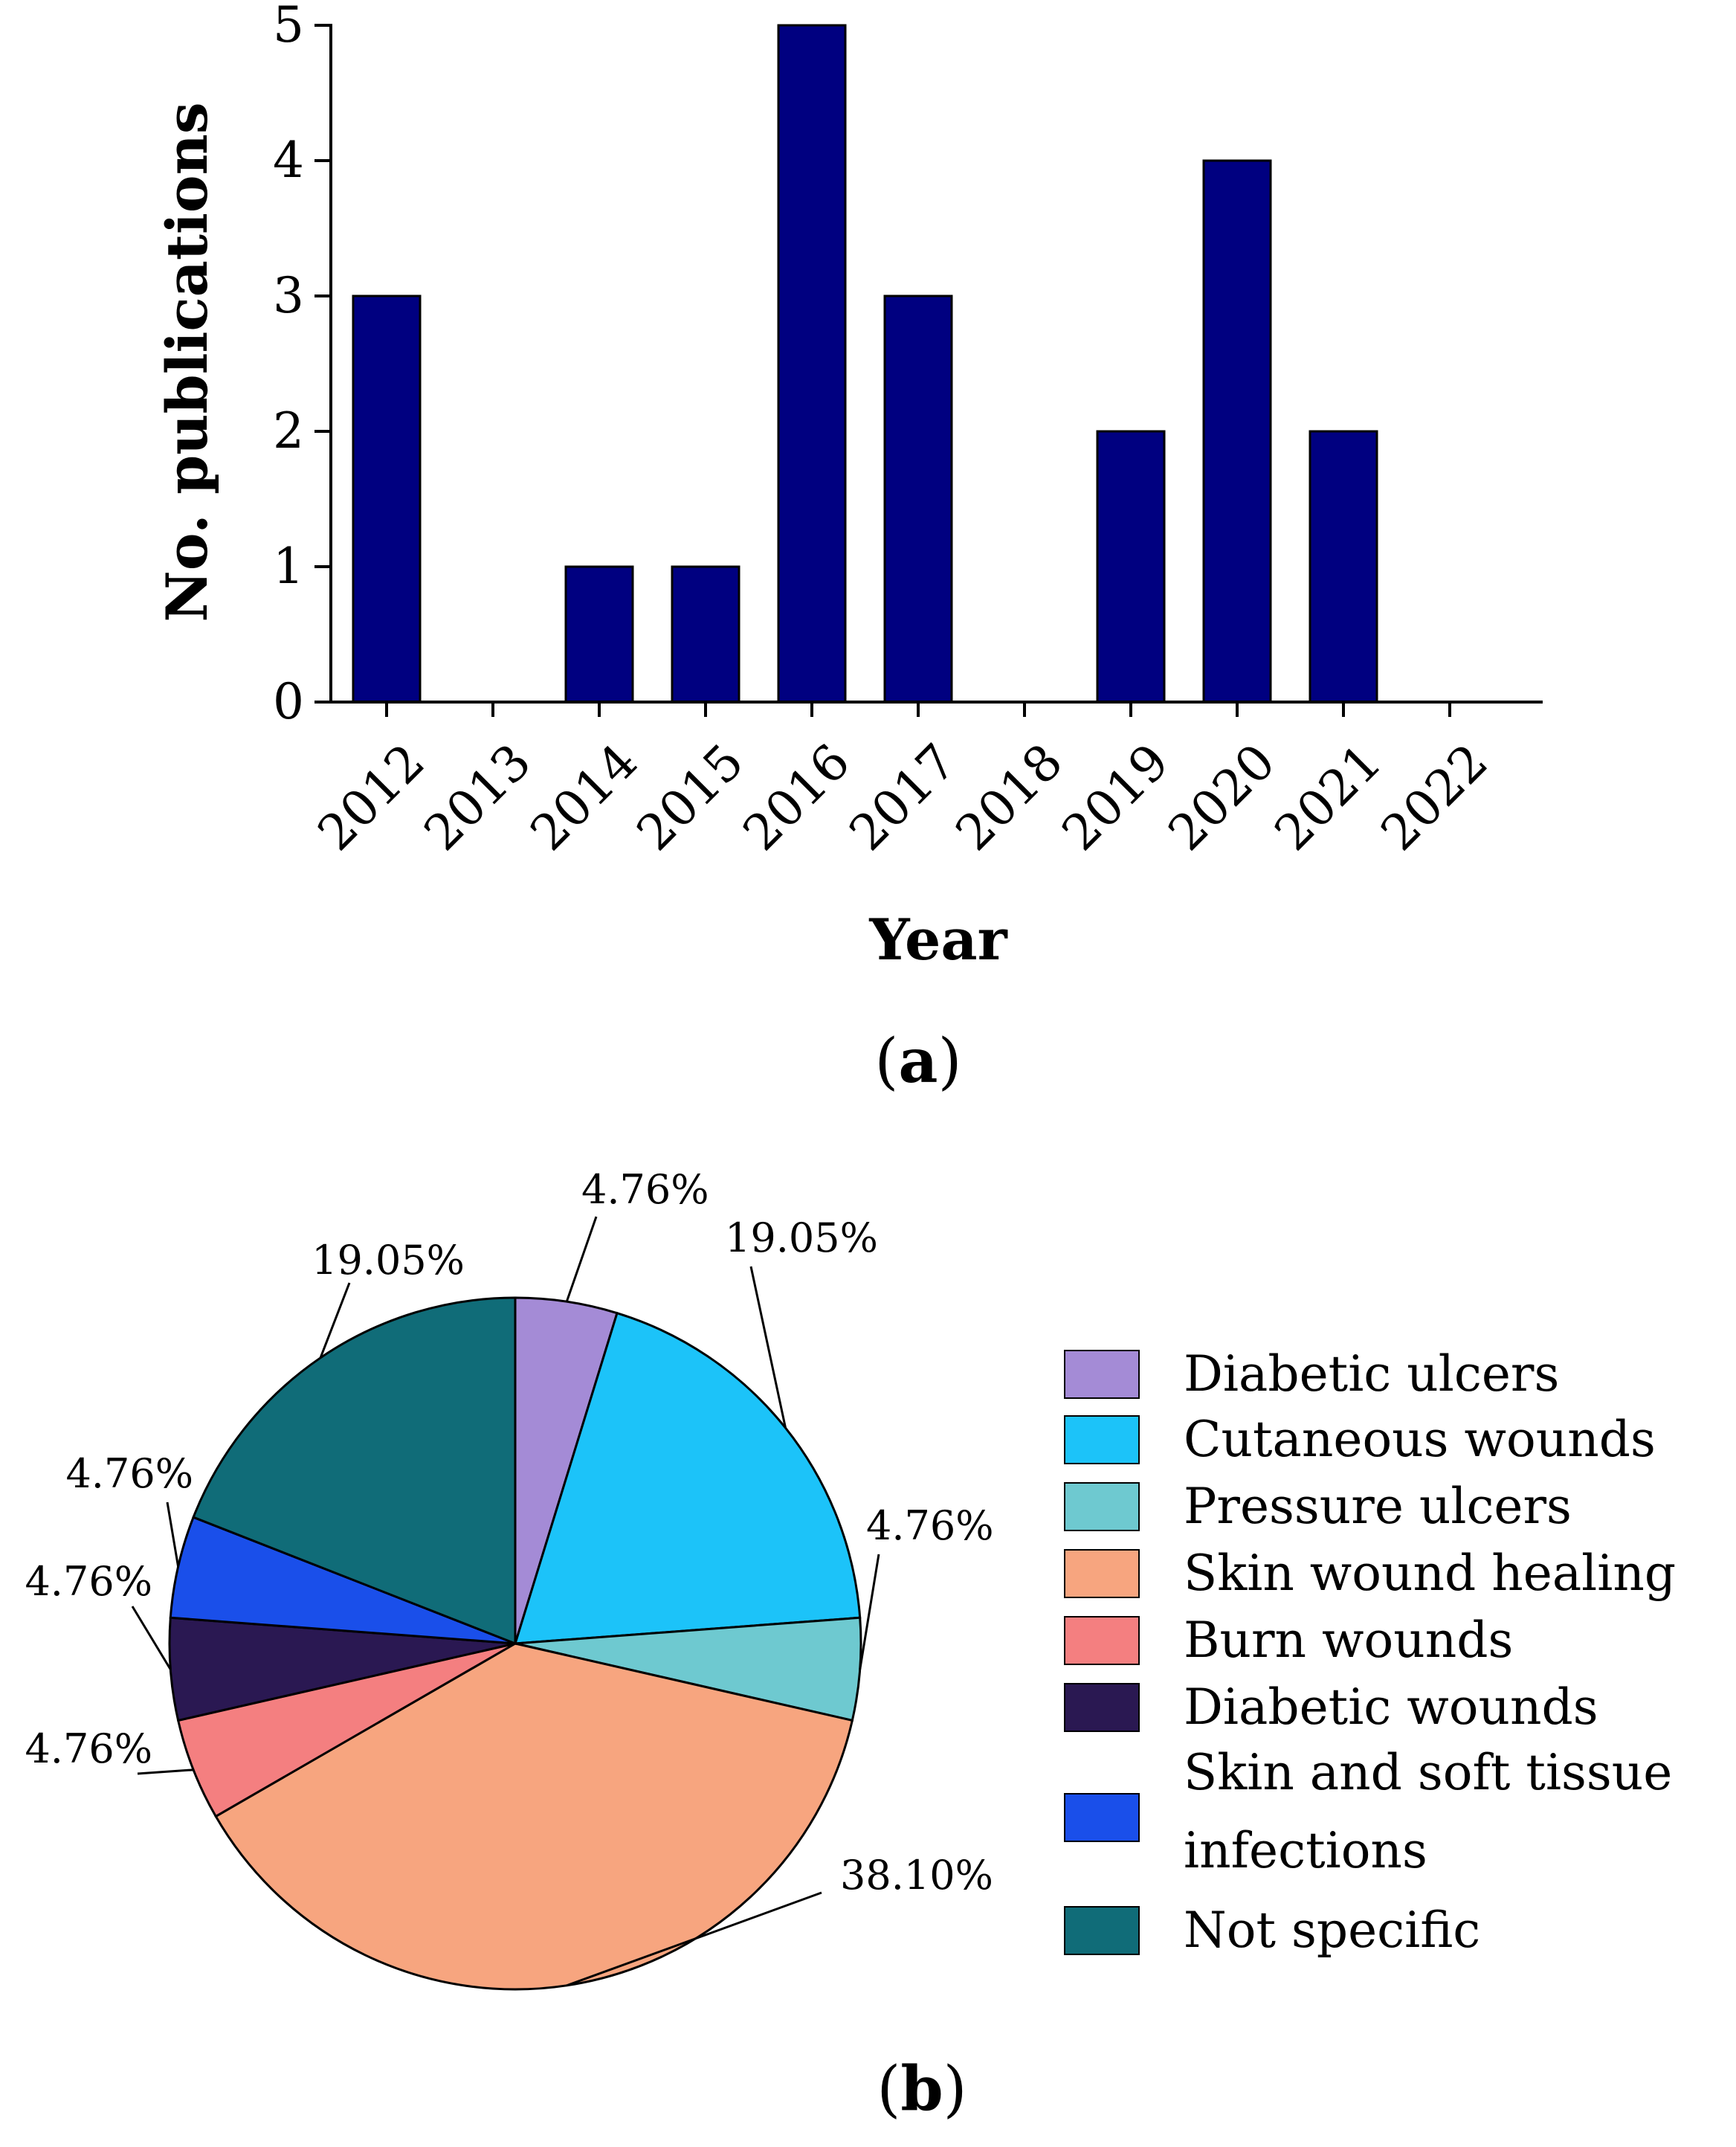 The height and width of the screenshot is (2147, 1736). I want to click on panel-a-label: (a), so click(917, 1061).